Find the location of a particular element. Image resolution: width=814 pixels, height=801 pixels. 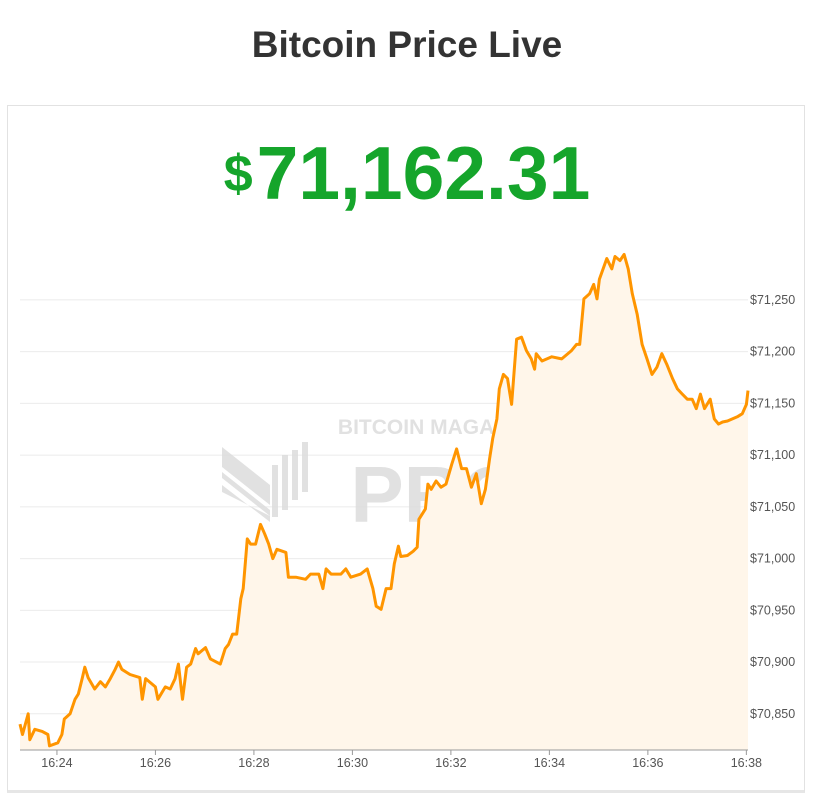

x-tick-label: 16:34 is located at coordinates (549, 763).